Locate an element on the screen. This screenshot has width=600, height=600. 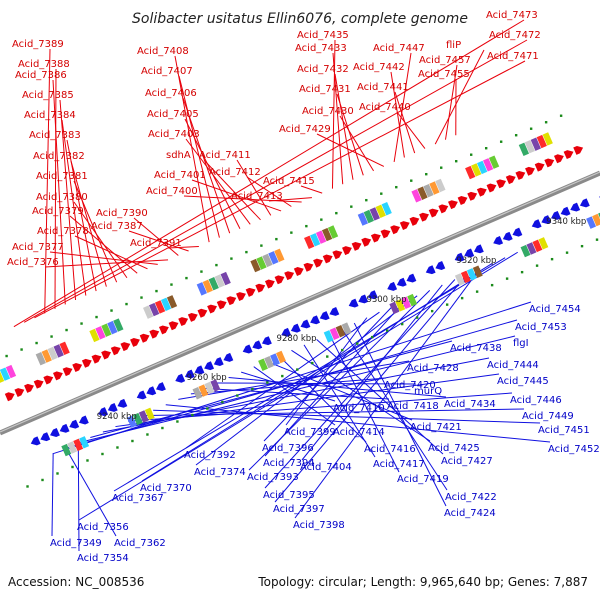
forward-gene-label: Acid_7455 is located at coordinates (444, 74).